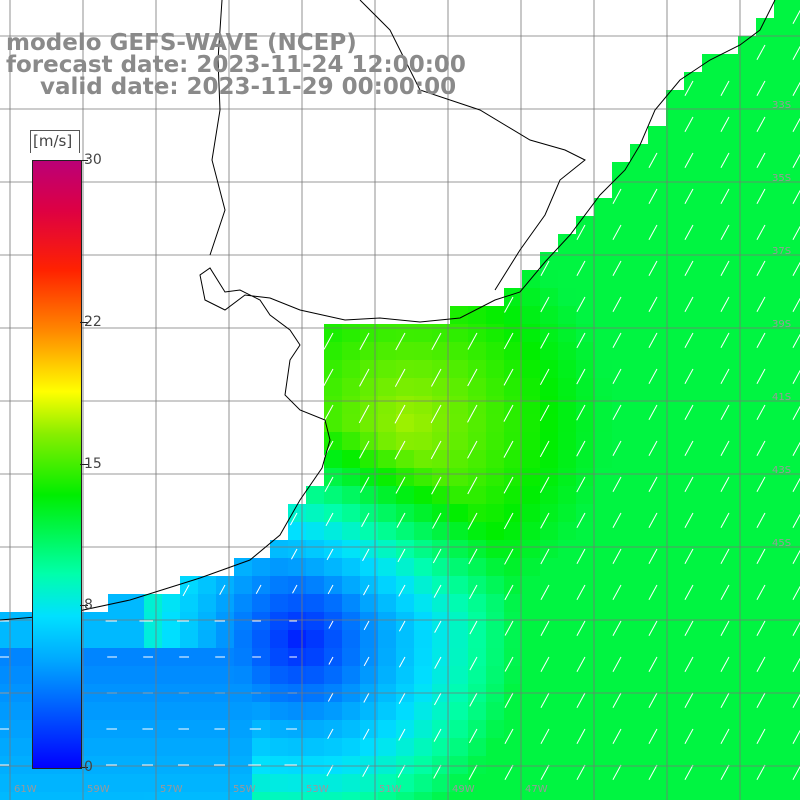 This screenshot has width=800, height=800. What do you see at coordinates (781, 324) in the screenshot?
I see `latitude-label: 39S` at bounding box center [781, 324].